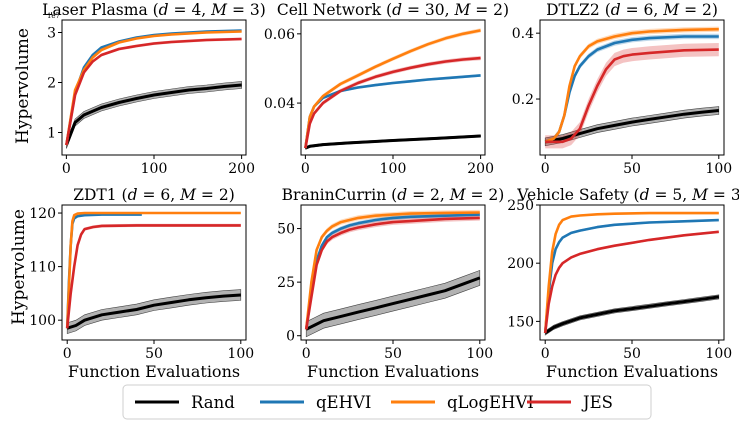  What do you see at coordinates (523, 100) in the screenshot?
I see `y-tick-label: 0.2` at bounding box center [523, 100].